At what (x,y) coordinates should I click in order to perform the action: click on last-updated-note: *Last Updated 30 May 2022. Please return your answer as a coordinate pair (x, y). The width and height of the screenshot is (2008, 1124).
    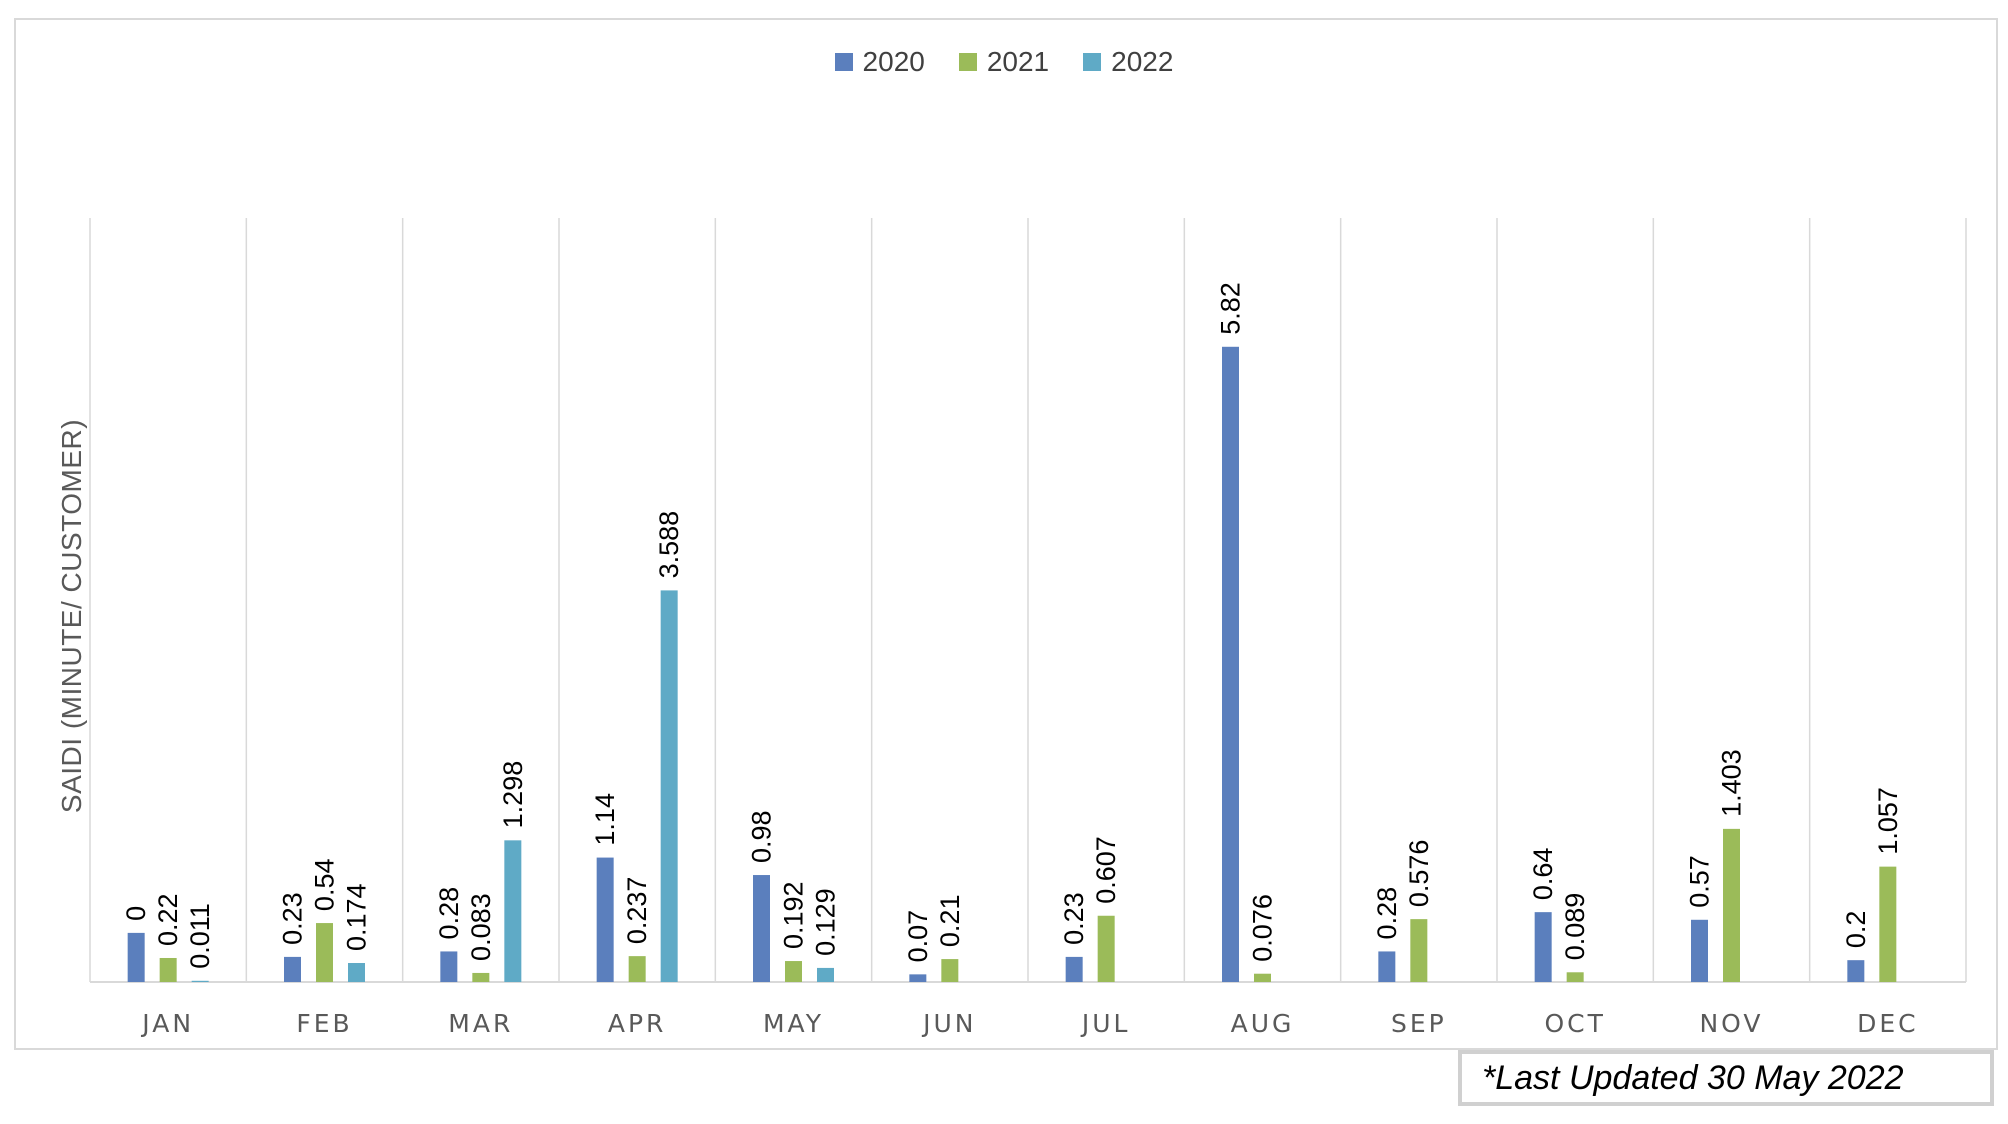
    Looking at the image, I should click on (1726, 1078).